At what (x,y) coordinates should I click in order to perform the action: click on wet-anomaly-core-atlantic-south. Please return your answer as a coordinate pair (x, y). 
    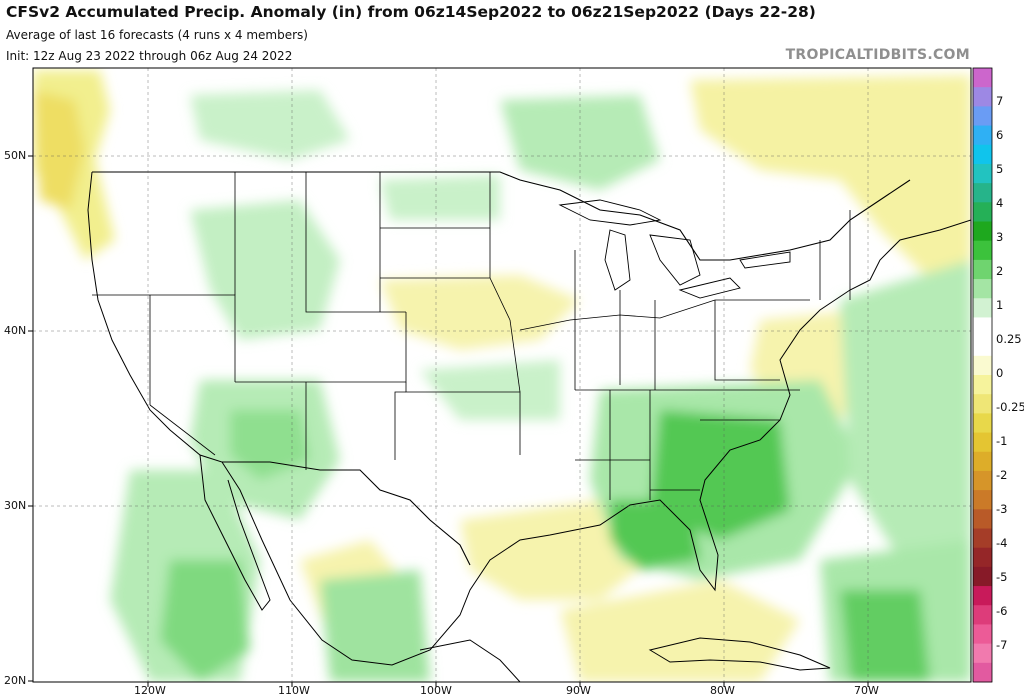
    Looking at the image, I should click on (885, 636).